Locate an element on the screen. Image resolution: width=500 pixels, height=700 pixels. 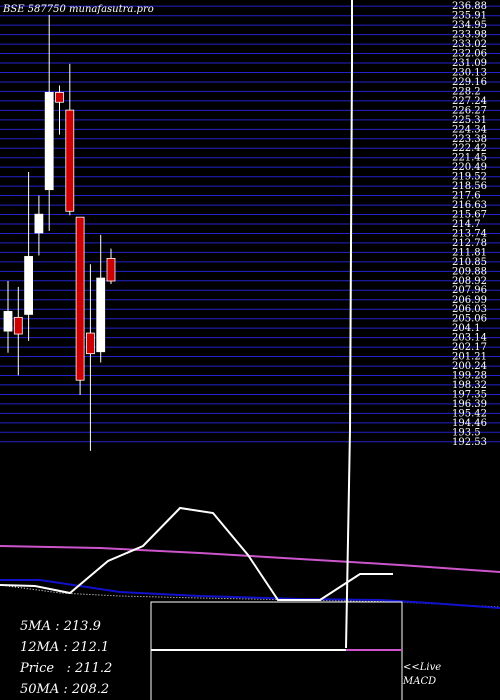
live-macd-label: <<Live MACD is located at coordinates (422, 675).